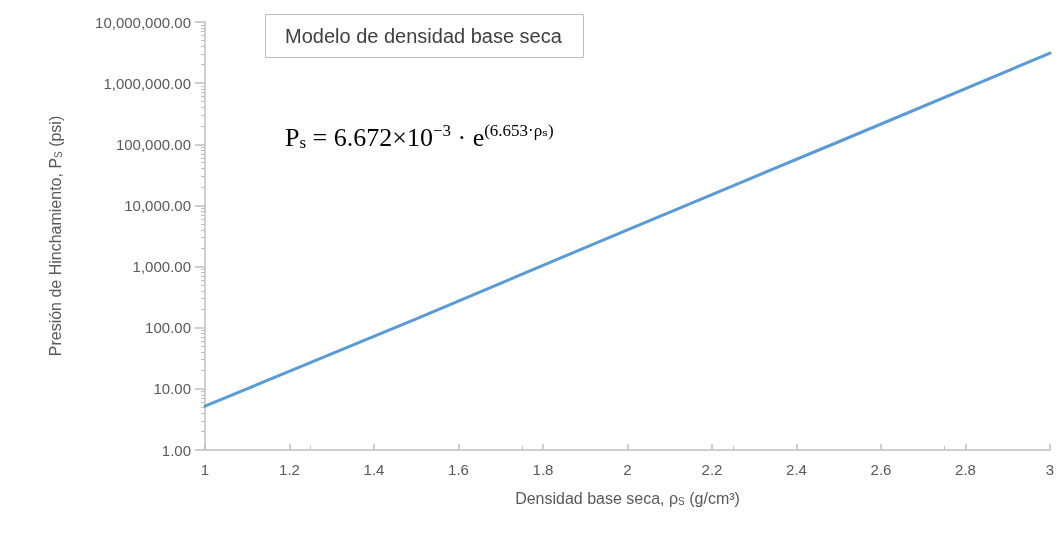  Describe the element at coordinates (424, 36) in the screenshot. I see `chart-title: Modelo de densidad base seca` at that location.